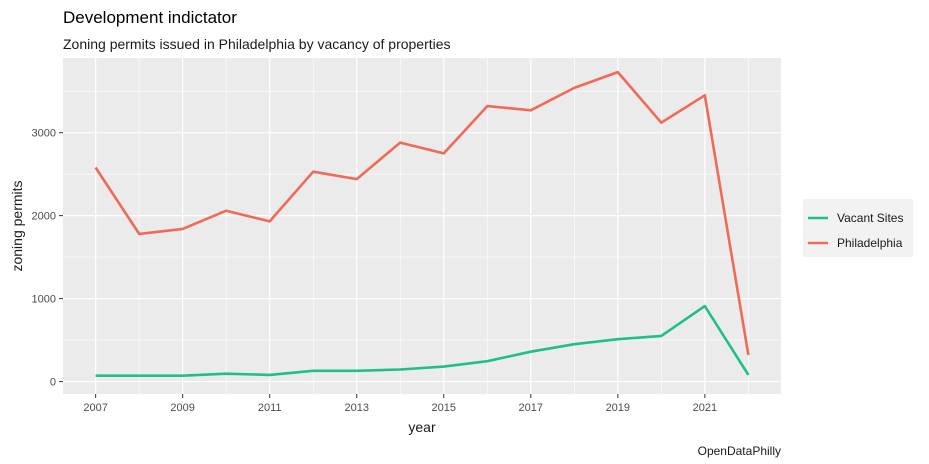  Describe the element at coordinates (53, 383) in the screenshot. I see `y-tick-label: 0` at that location.